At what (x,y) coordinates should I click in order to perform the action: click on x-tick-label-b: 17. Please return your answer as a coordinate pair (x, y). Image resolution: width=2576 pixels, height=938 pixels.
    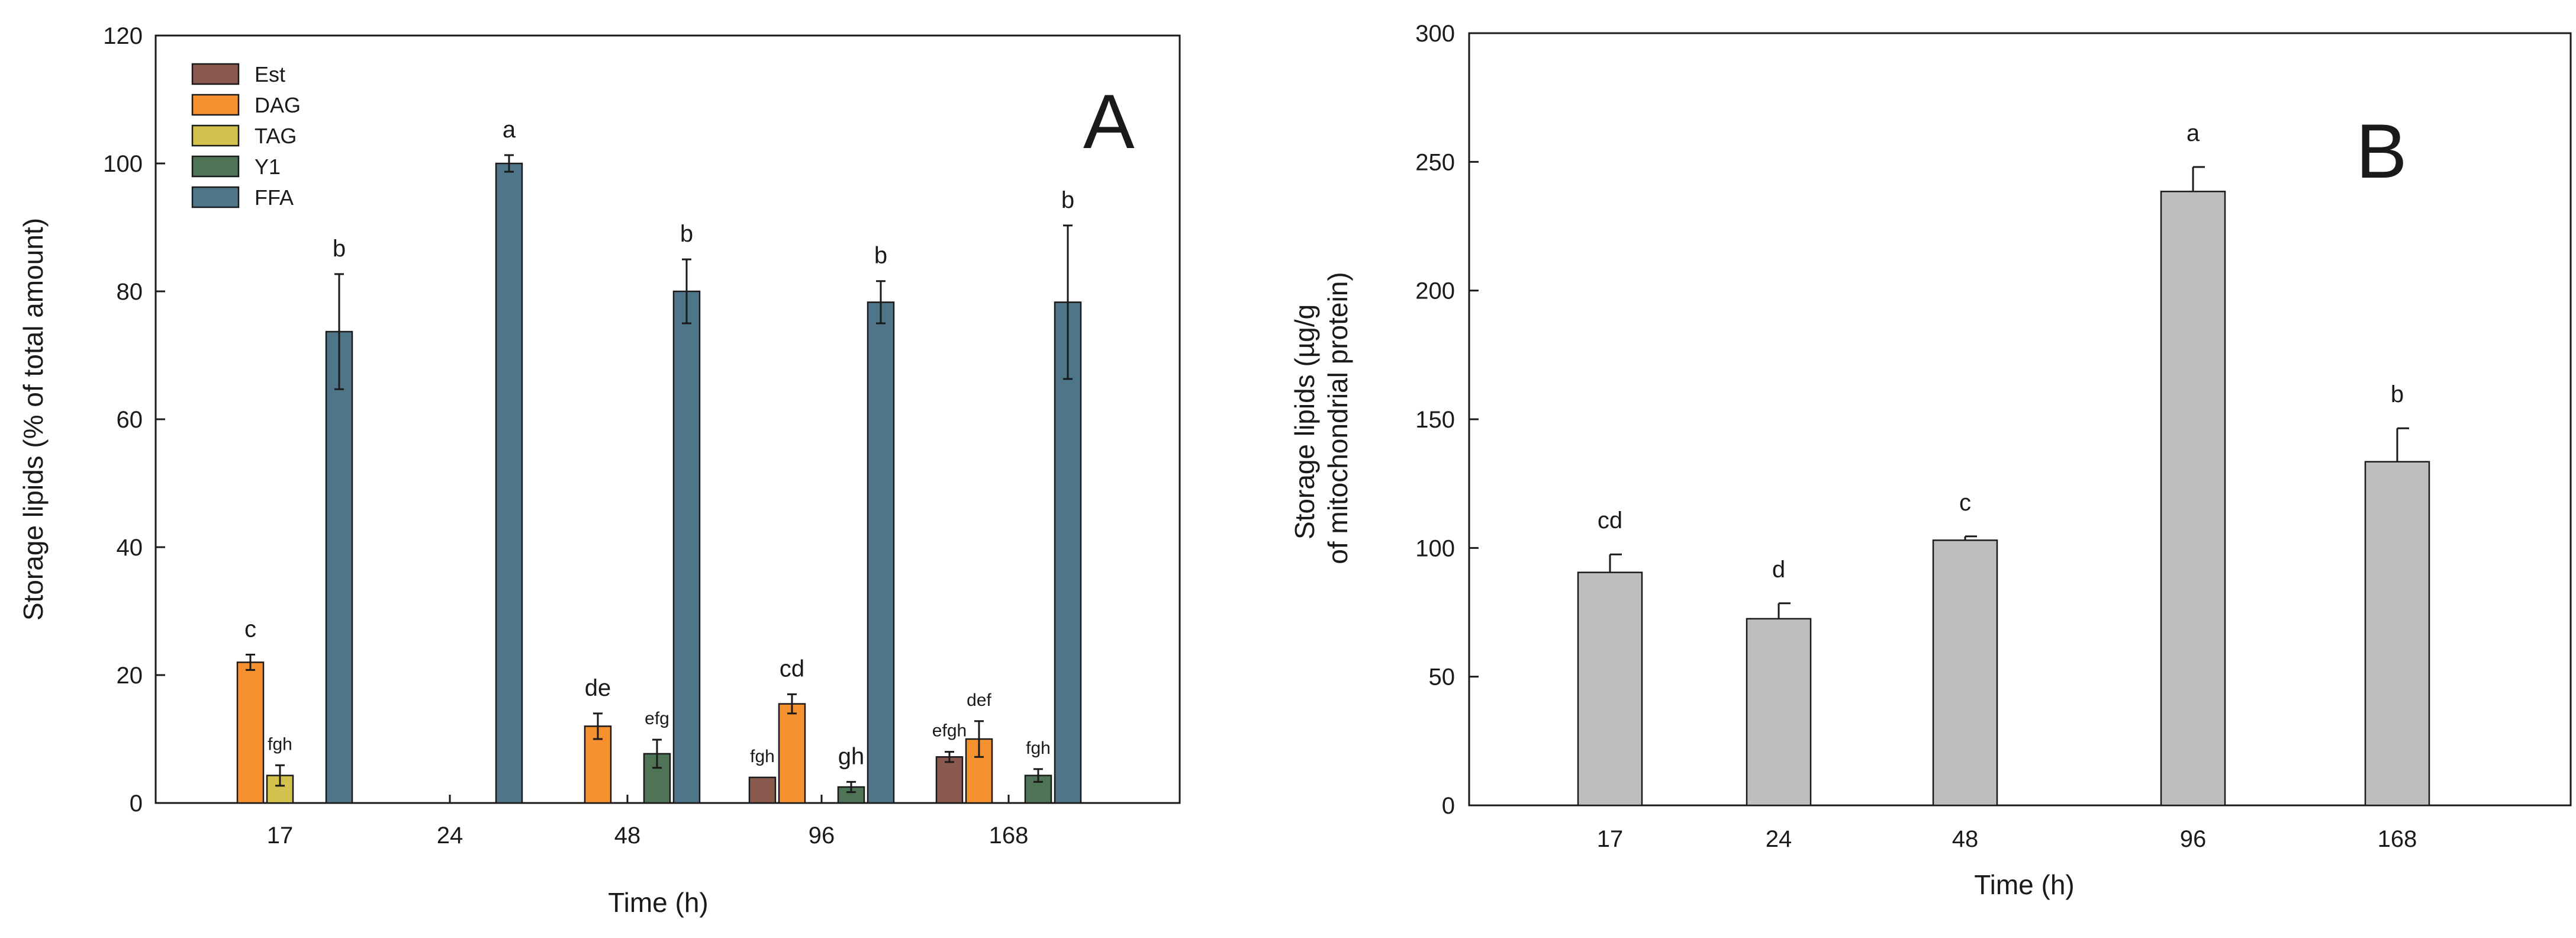
    Looking at the image, I should click on (1611, 839).